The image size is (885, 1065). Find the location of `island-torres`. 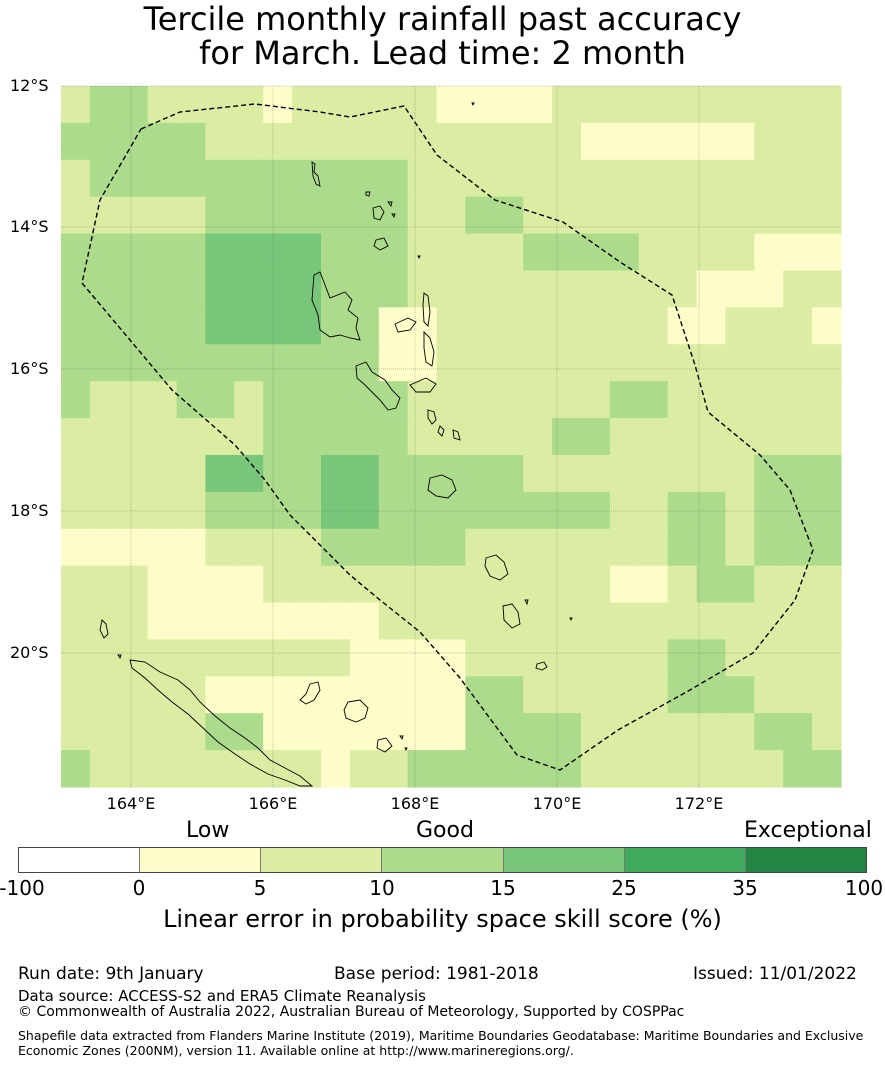

island-torres is located at coordinates (316, 174).